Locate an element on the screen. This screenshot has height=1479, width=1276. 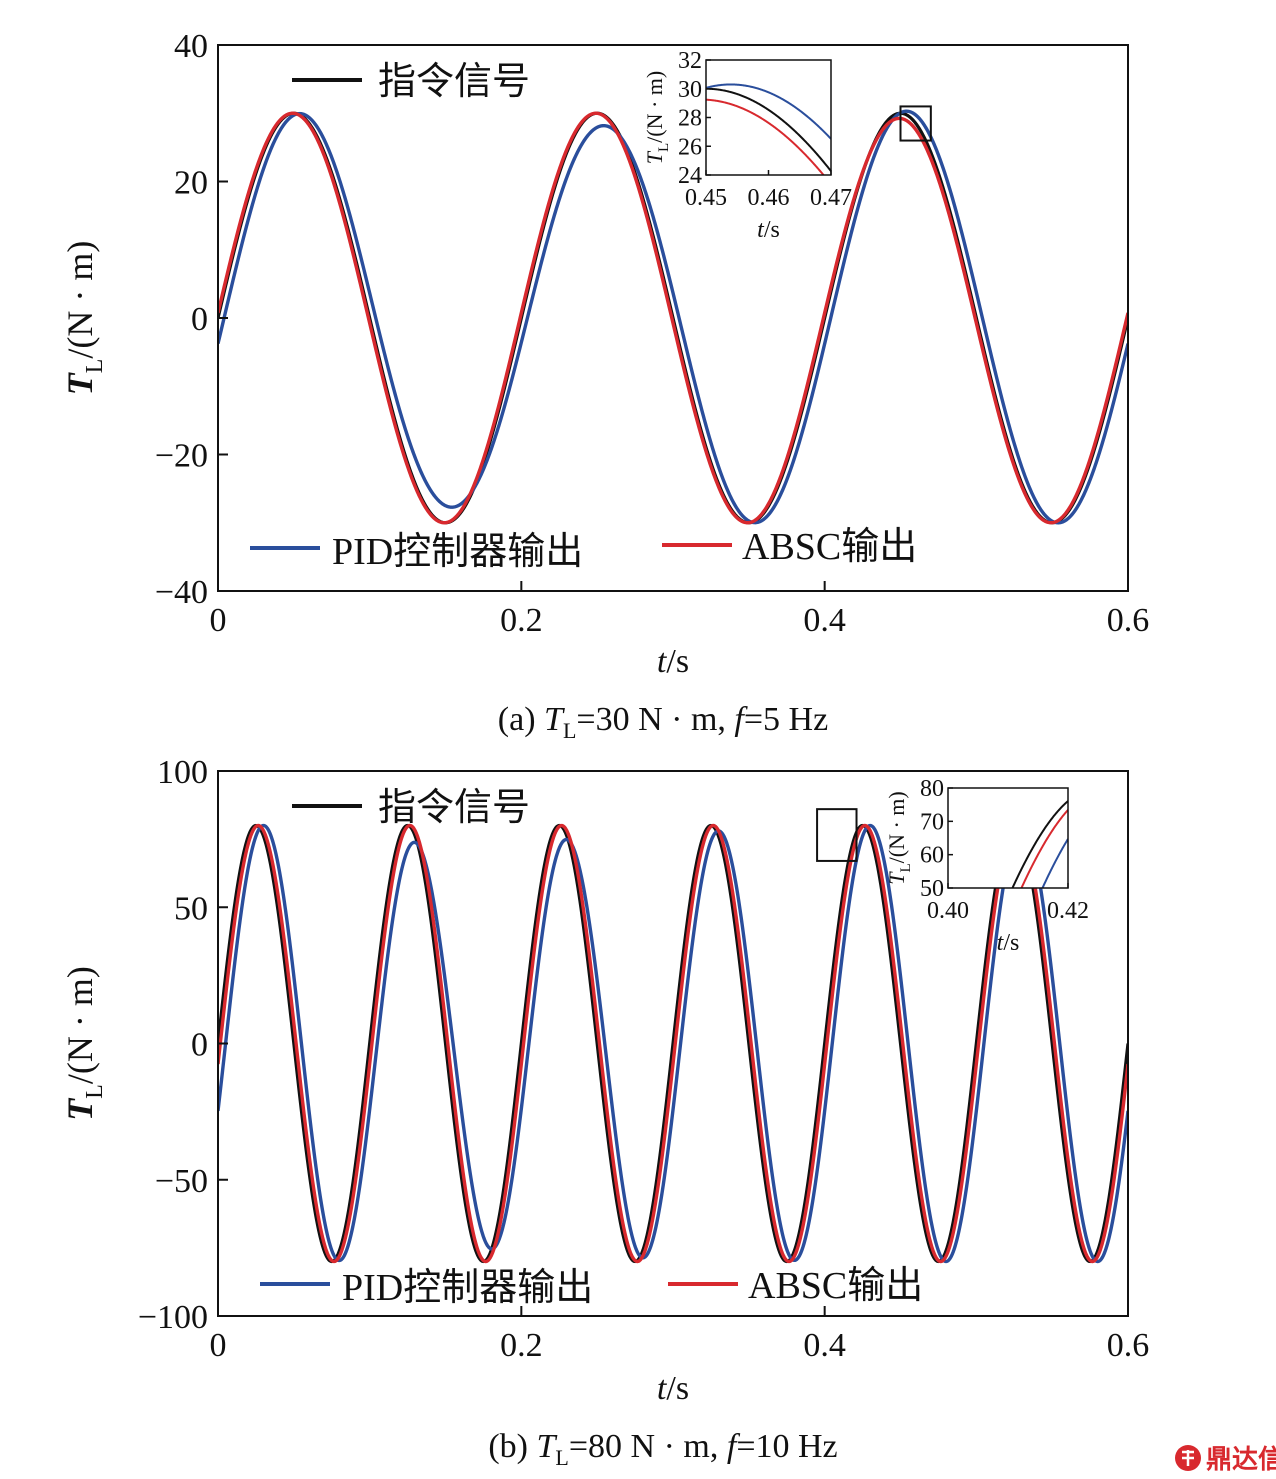
inset-x-tick-label: 0.47 is located at coordinates (831, 198).